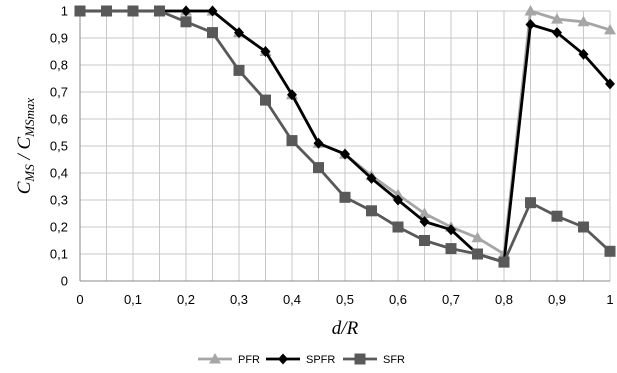 This screenshot has width=617, height=373. I want to click on y-tick-label: 0,2, so click(59, 227).